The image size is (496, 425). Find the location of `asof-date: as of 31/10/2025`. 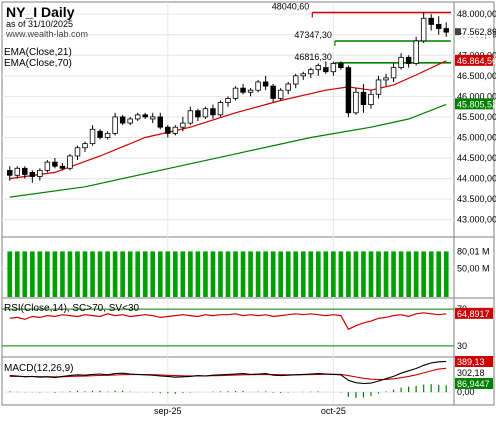

asof-date: as of 31/10/2025 is located at coordinates (39, 24).